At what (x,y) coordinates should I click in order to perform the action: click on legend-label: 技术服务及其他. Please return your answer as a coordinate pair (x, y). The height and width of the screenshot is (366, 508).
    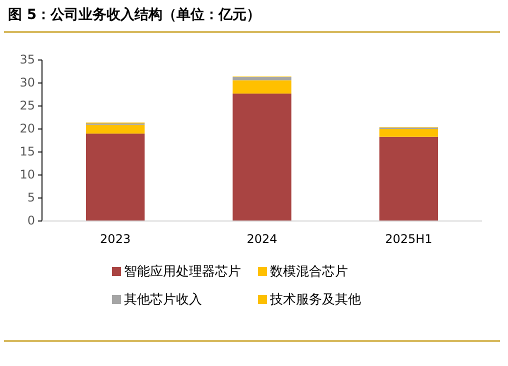
    Looking at the image, I should click on (315, 300).